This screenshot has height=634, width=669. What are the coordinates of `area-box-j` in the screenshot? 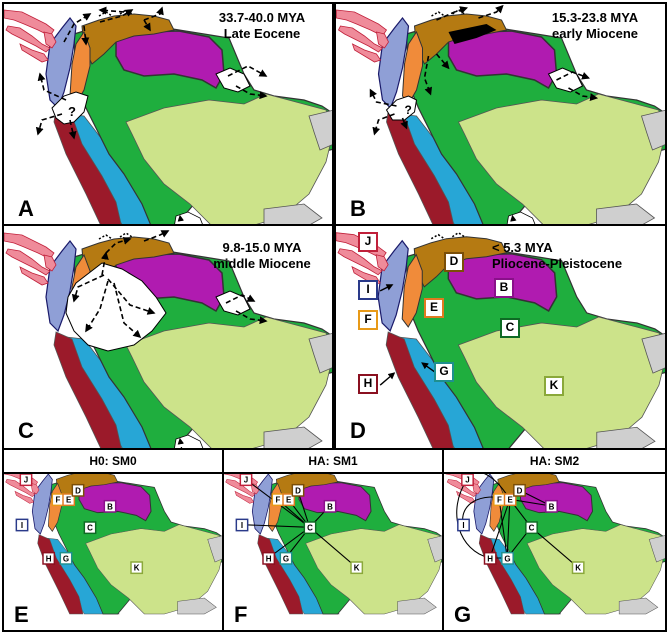 It's located at (26, 480).